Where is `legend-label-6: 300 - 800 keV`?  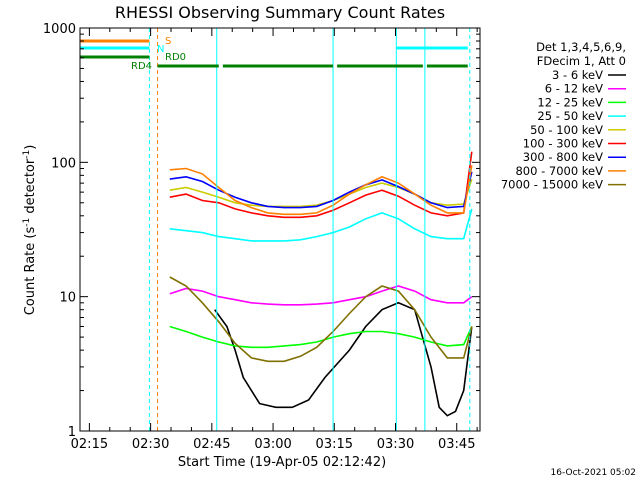
legend-label-6: 300 - 800 keV is located at coordinates (563, 157).